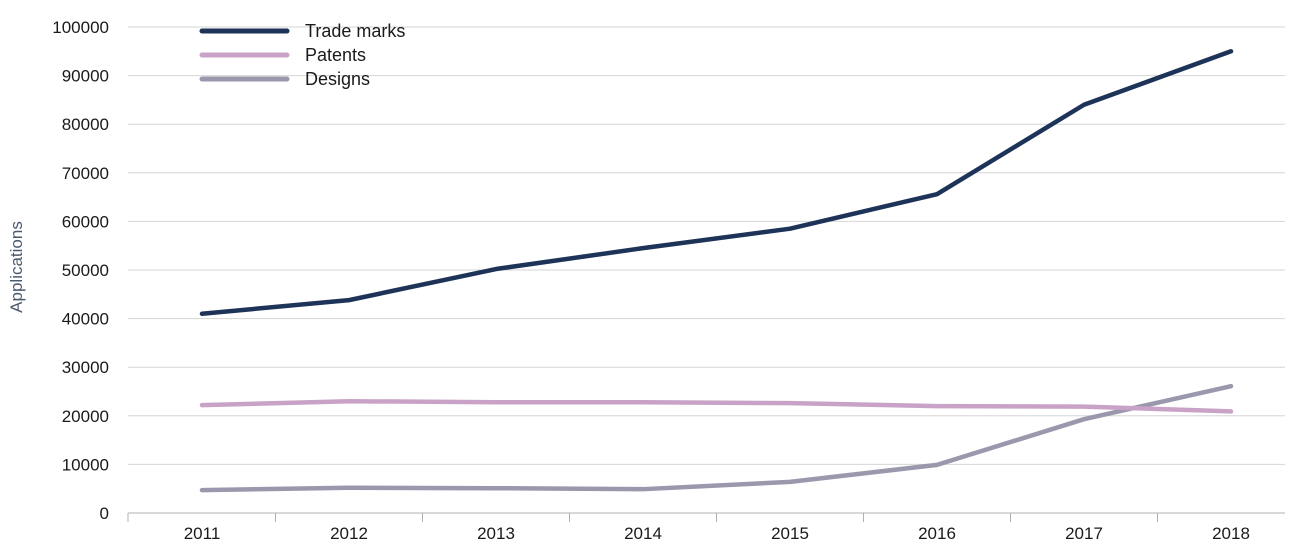  What do you see at coordinates (85, 416) in the screenshot?
I see `y-tick-label: 20000` at bounding box center [85, 416].